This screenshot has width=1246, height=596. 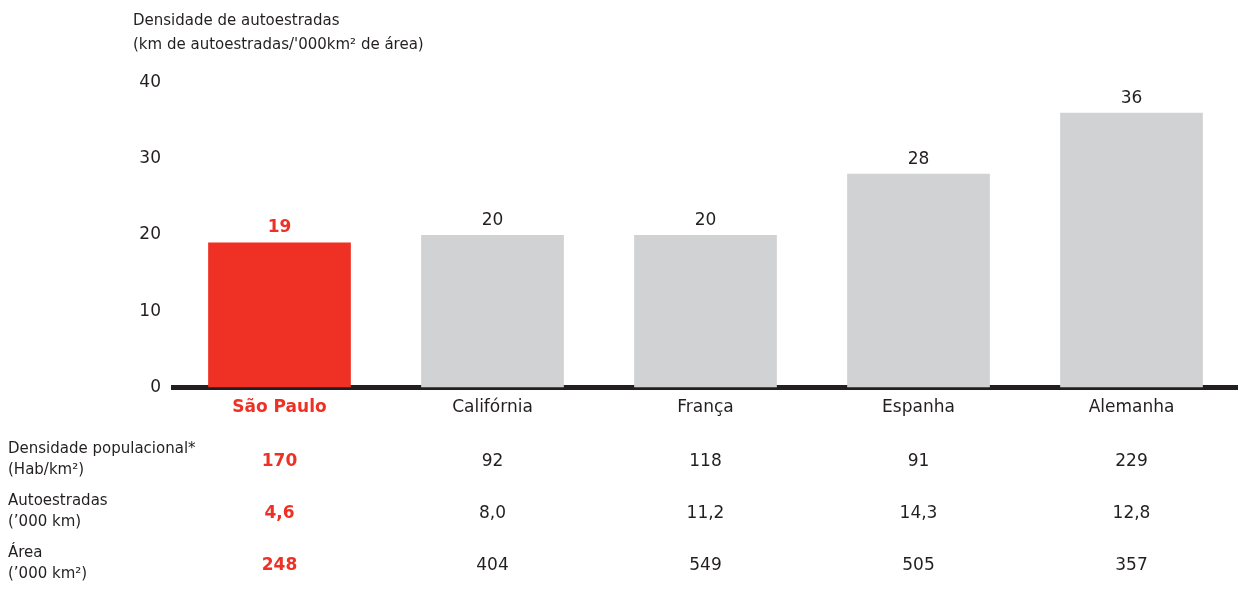 I want to click on y-tick-label: 10, so click(x=150, y=309).